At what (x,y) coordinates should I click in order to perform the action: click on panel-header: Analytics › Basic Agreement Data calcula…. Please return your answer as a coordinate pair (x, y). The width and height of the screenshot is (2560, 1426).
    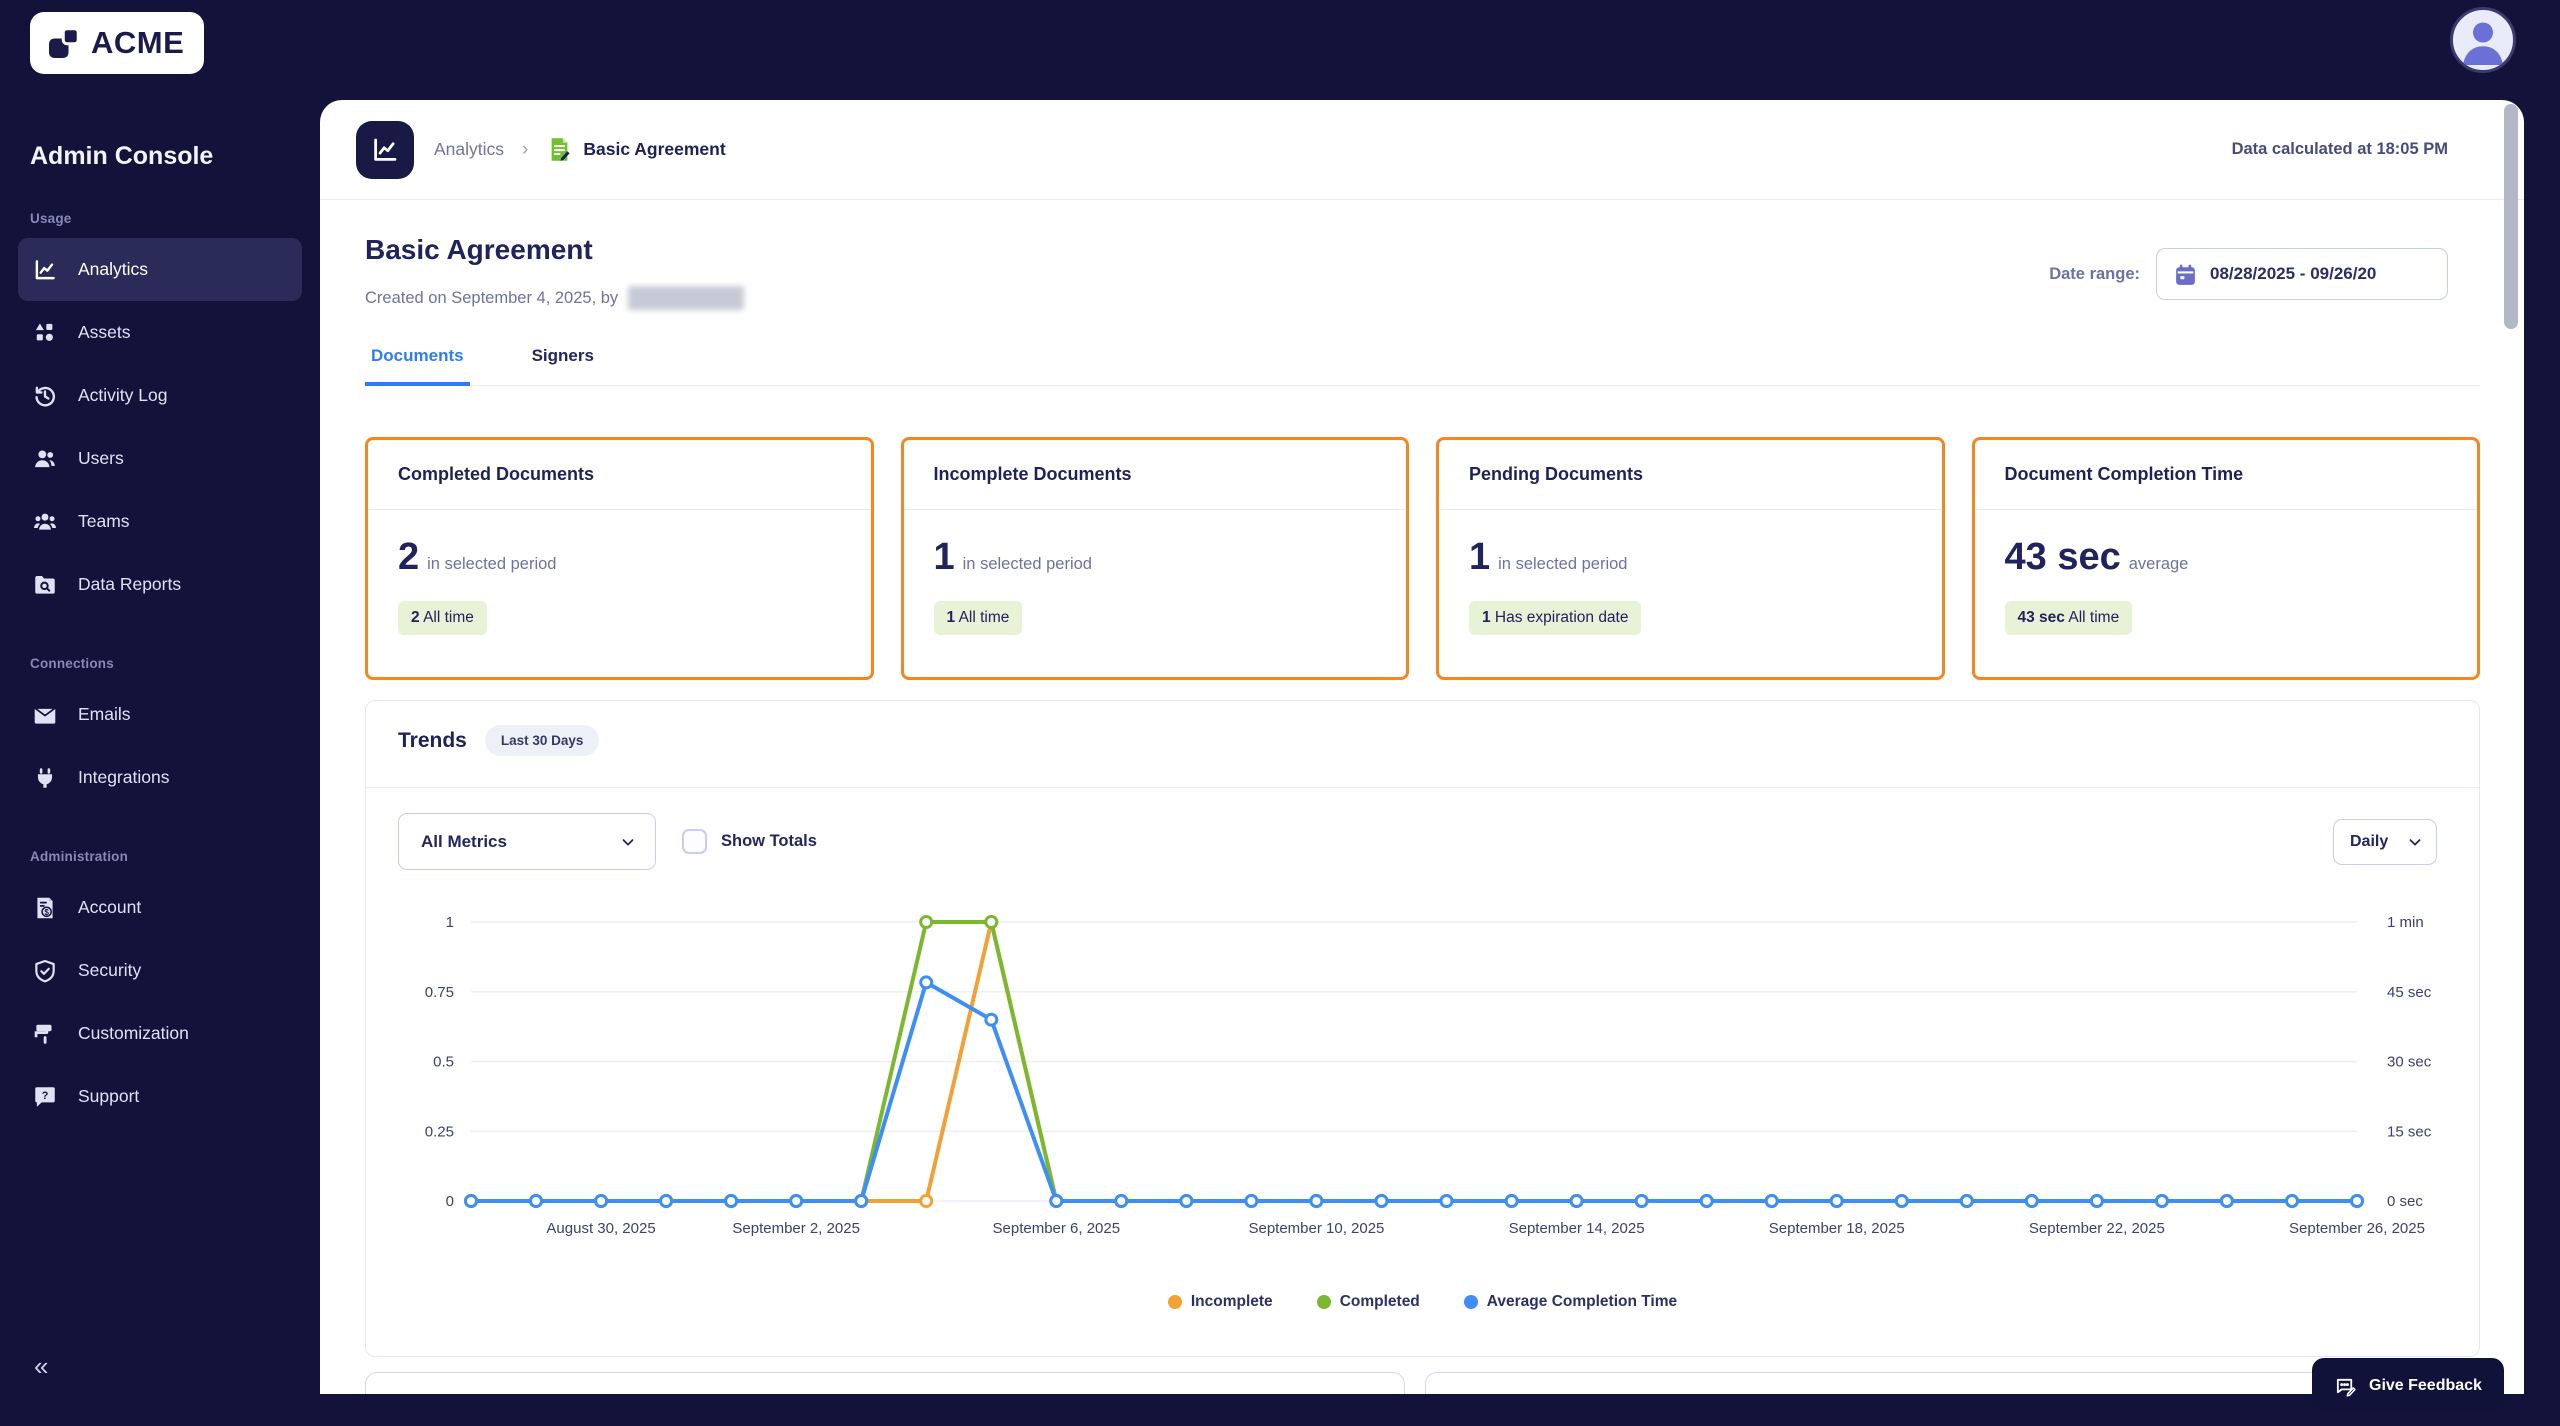
    Looking at the image, I should click on (1422, 150).